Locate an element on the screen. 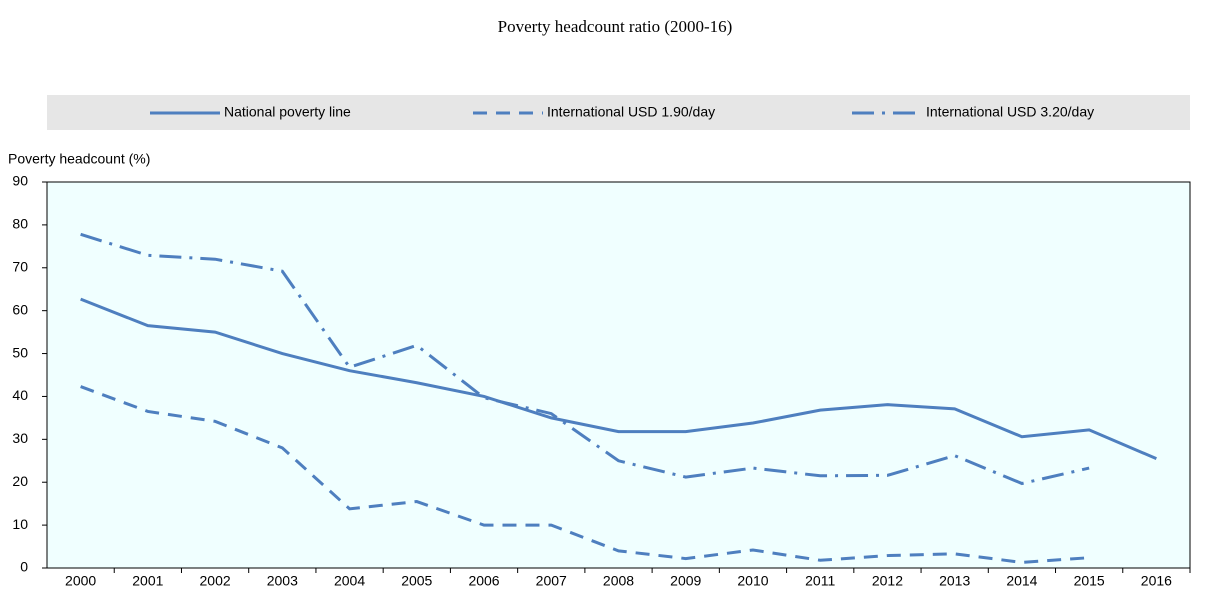  x-tick-label: 2015 is located at coordinates (1089, 581).